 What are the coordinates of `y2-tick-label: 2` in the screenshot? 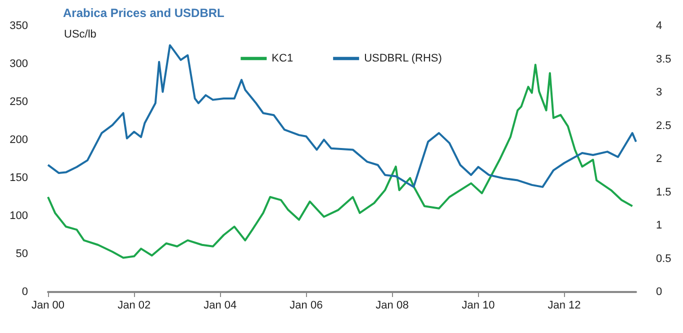 It's located at (659, 159).